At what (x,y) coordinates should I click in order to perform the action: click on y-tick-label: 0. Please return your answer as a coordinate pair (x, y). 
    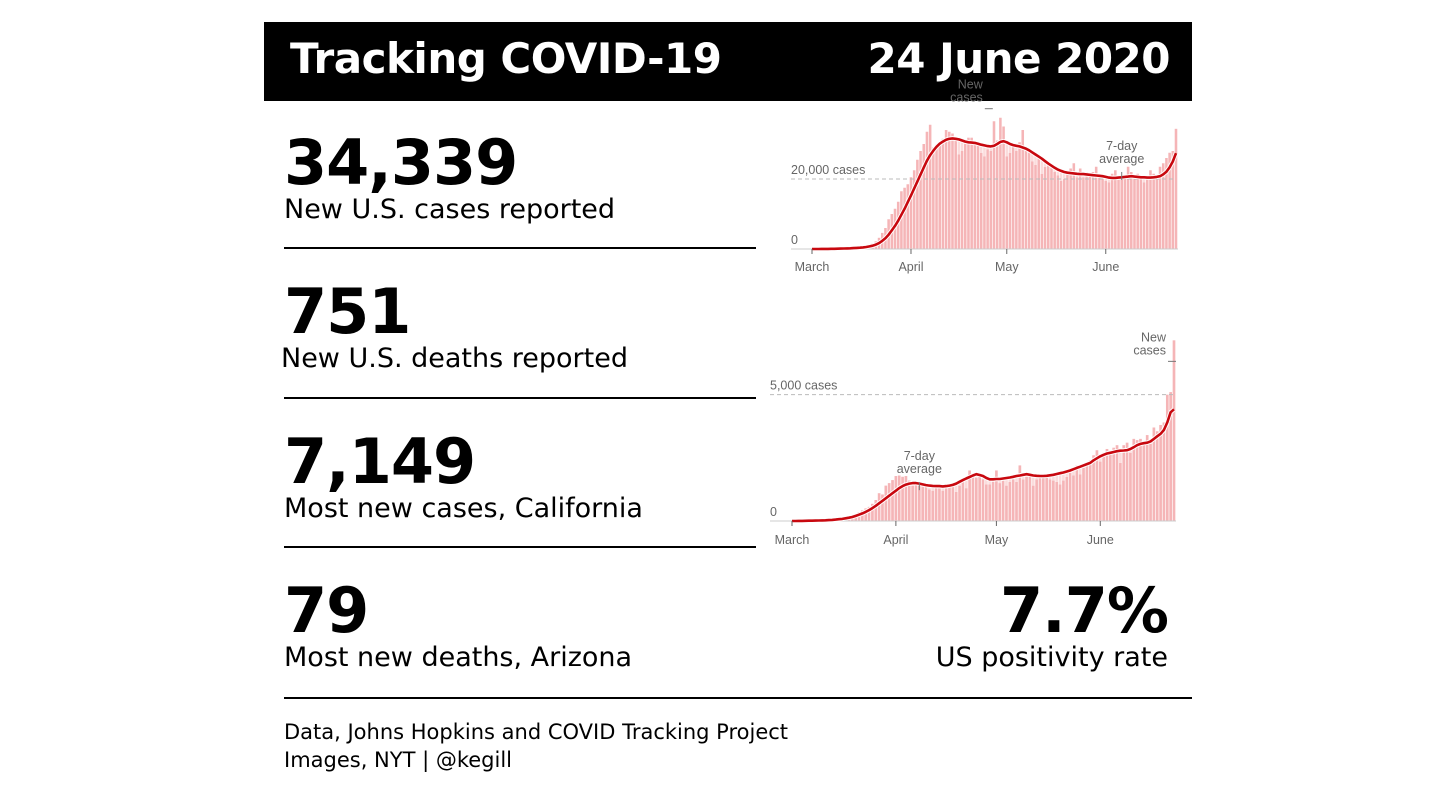
    Looking at the image, I should click on (794, 240).